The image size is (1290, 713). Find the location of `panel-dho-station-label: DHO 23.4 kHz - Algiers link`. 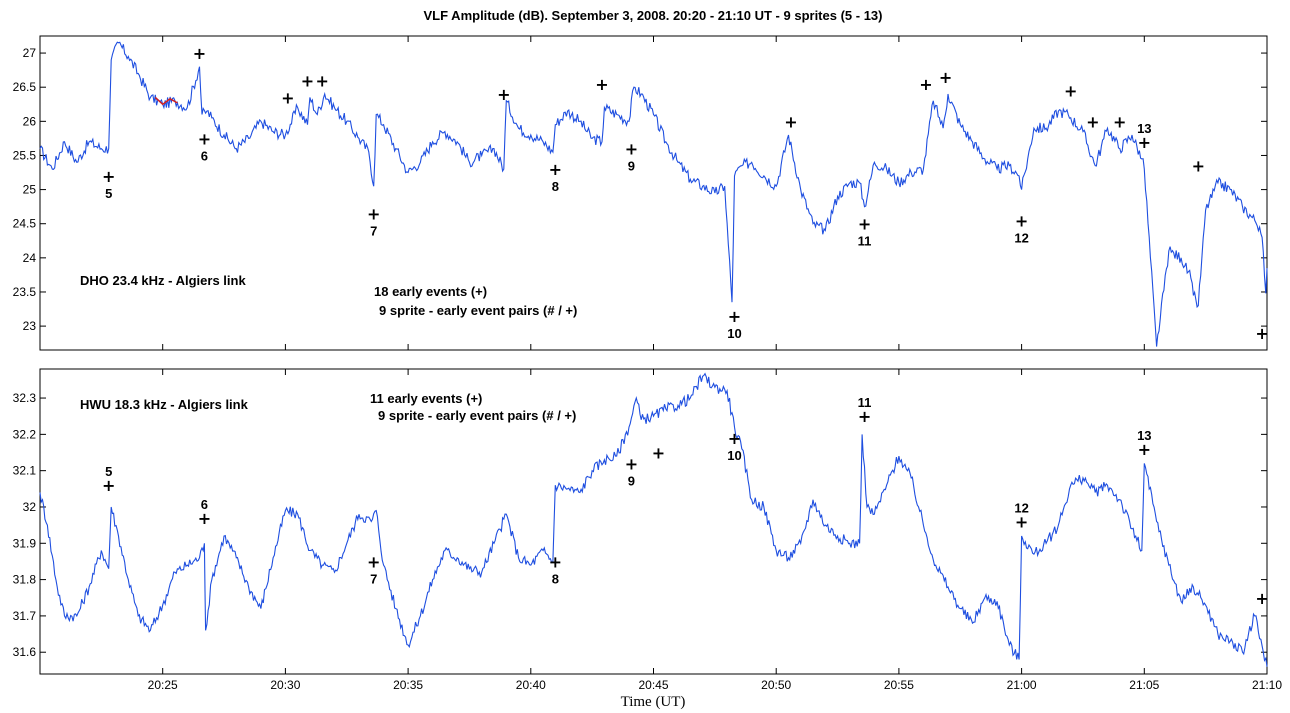

panel-dho-station-label: DHO 23.4 kHz - Algiers link is located at coordinates (163, 280).